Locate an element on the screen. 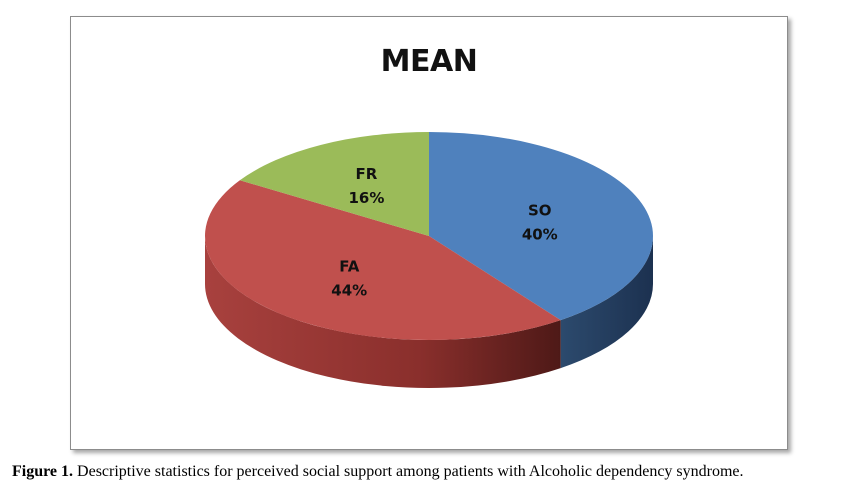 The width and height of the screenshot is (862, 492). pie-slice-so is located at coordinates (541, 226).